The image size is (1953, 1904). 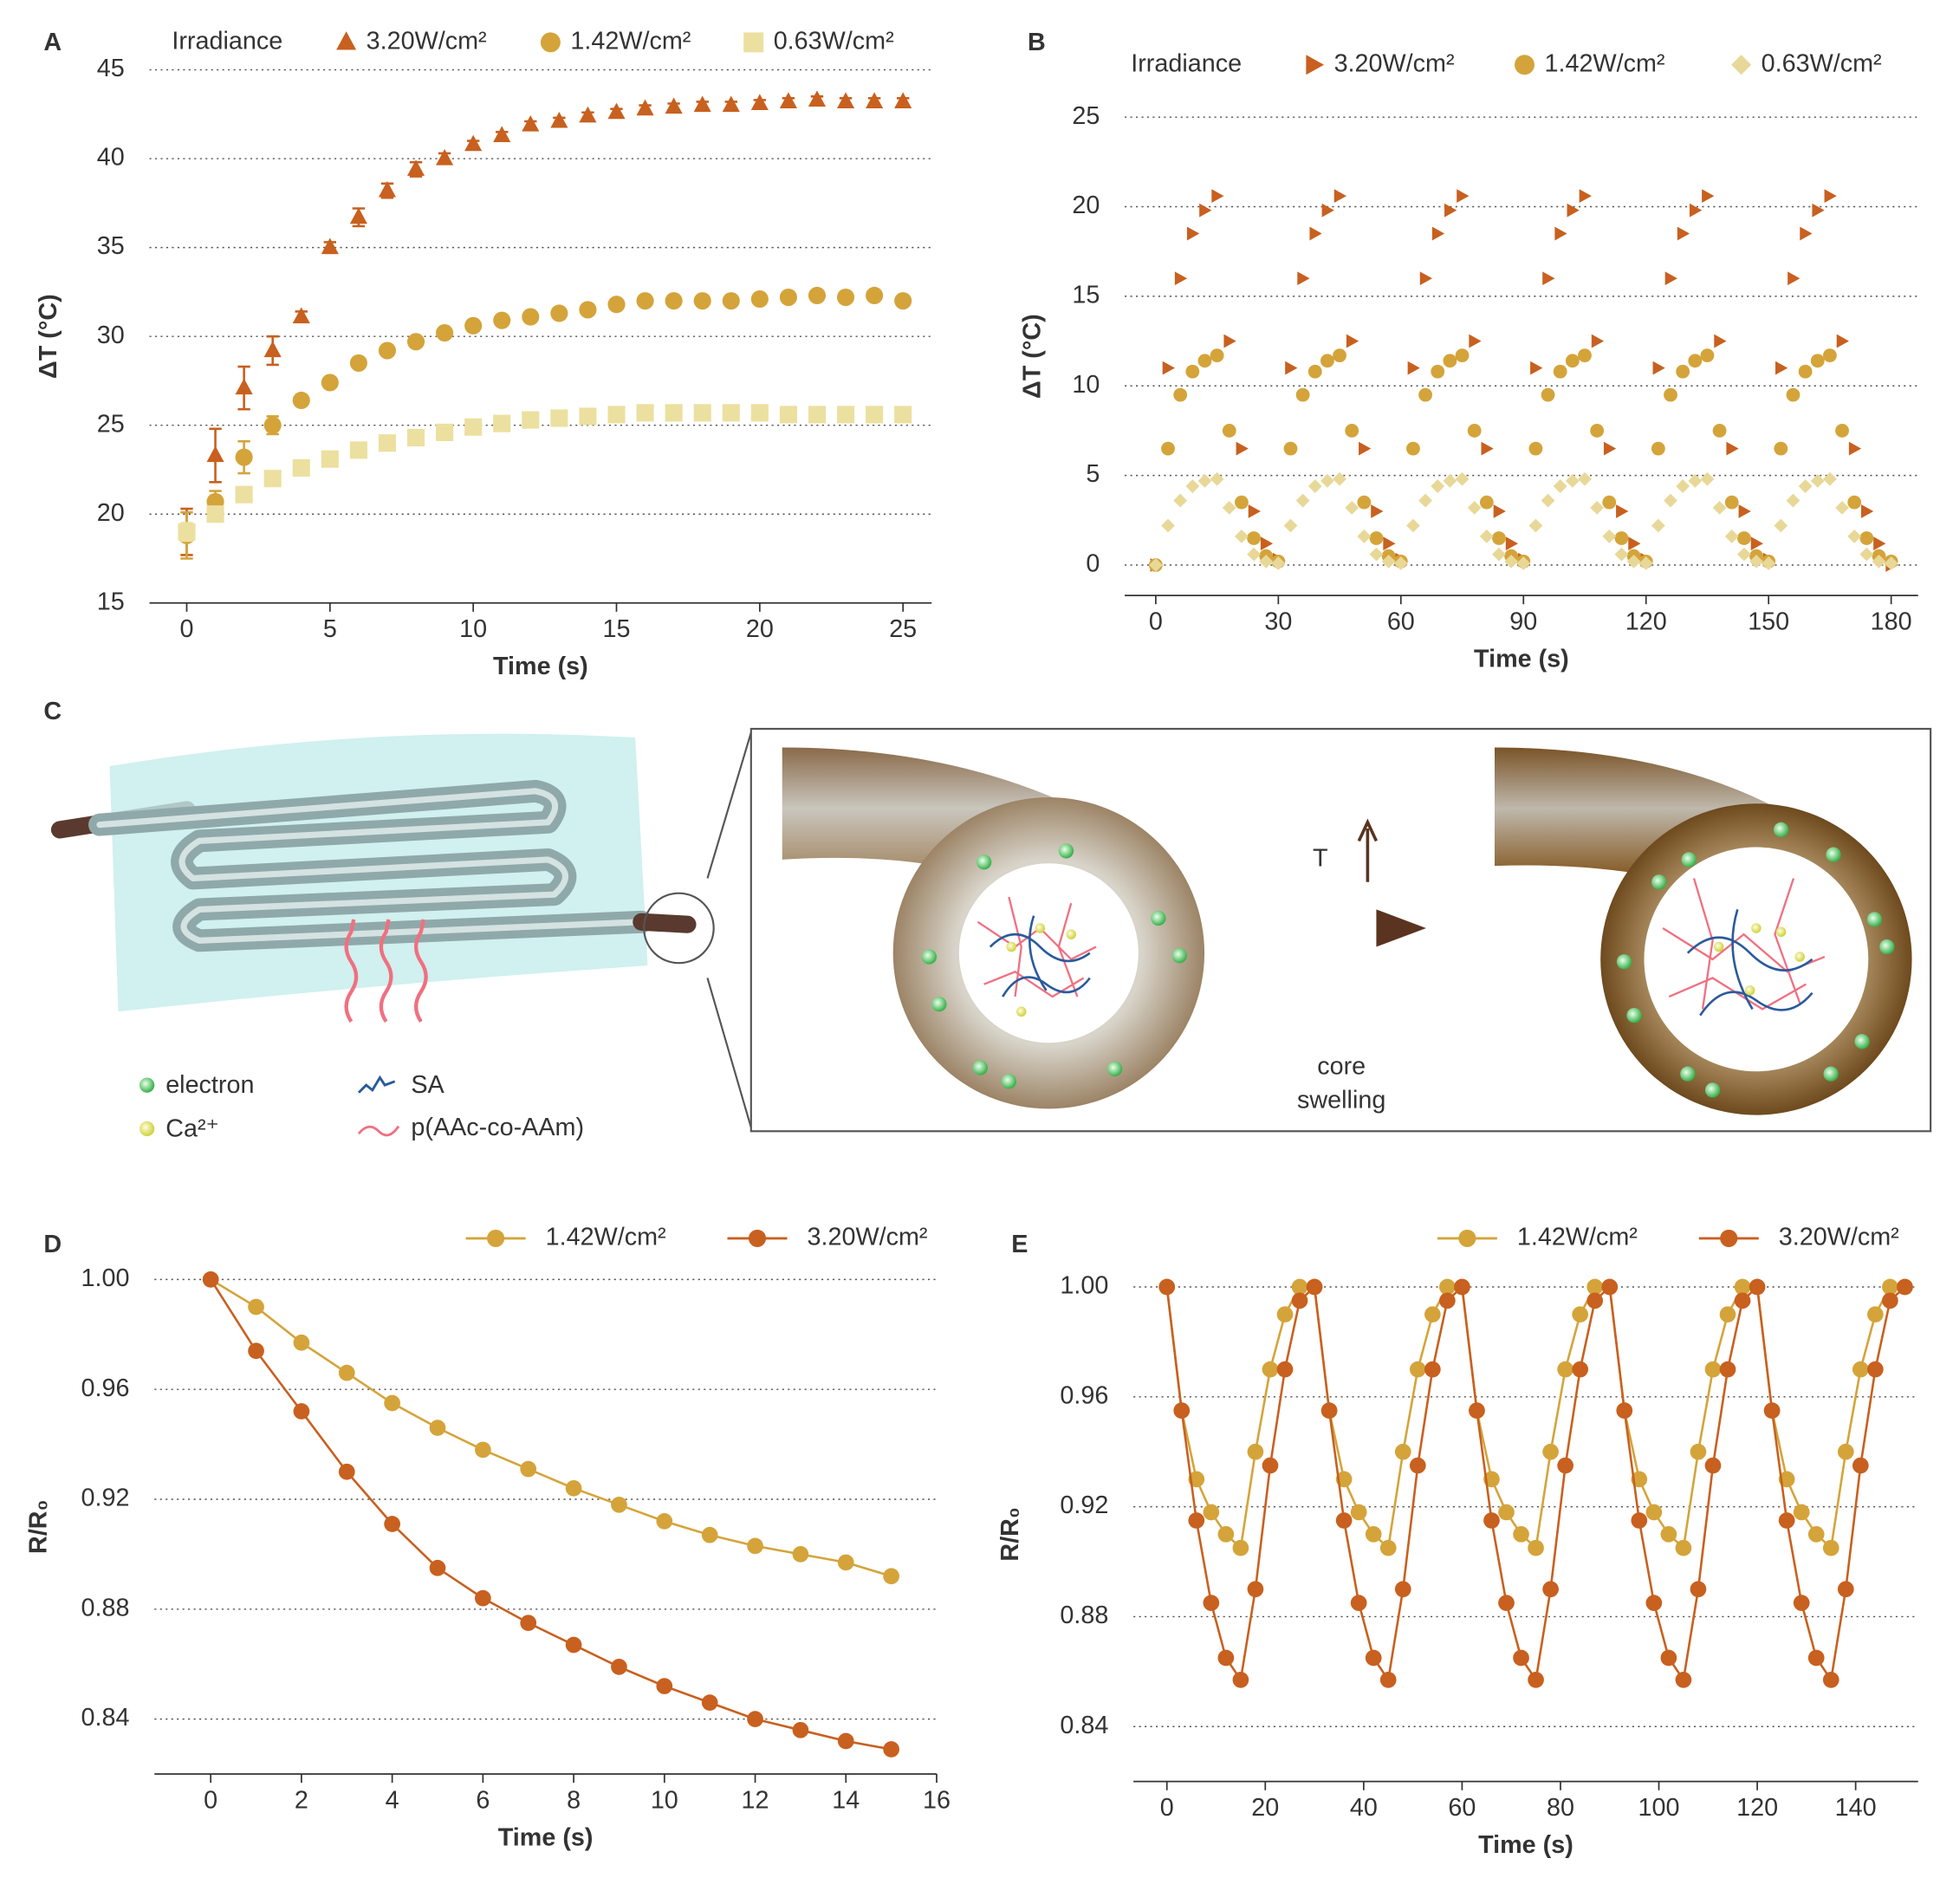 I want to click on legend-marker, so click(x=753, y=42).